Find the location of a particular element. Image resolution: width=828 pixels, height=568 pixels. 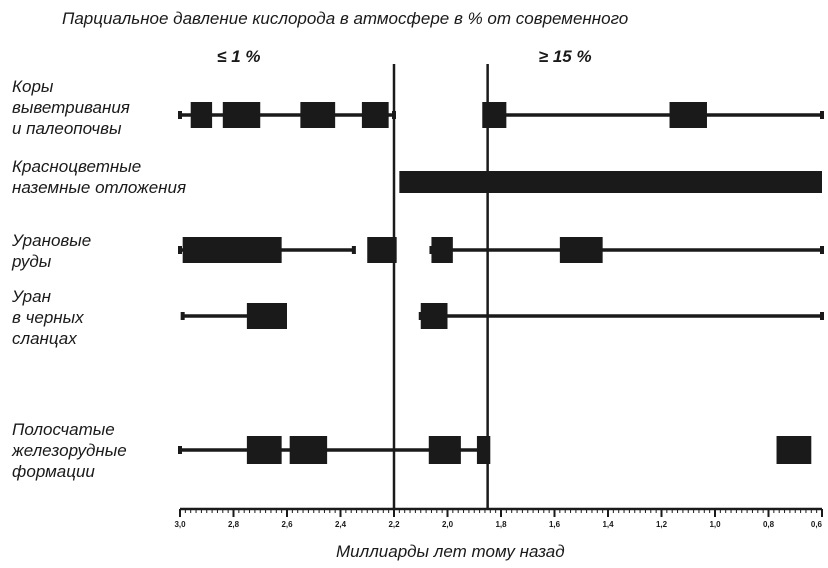

chart-row: Коры выветривания и палеопочвы is located at coordinates (418, 107).